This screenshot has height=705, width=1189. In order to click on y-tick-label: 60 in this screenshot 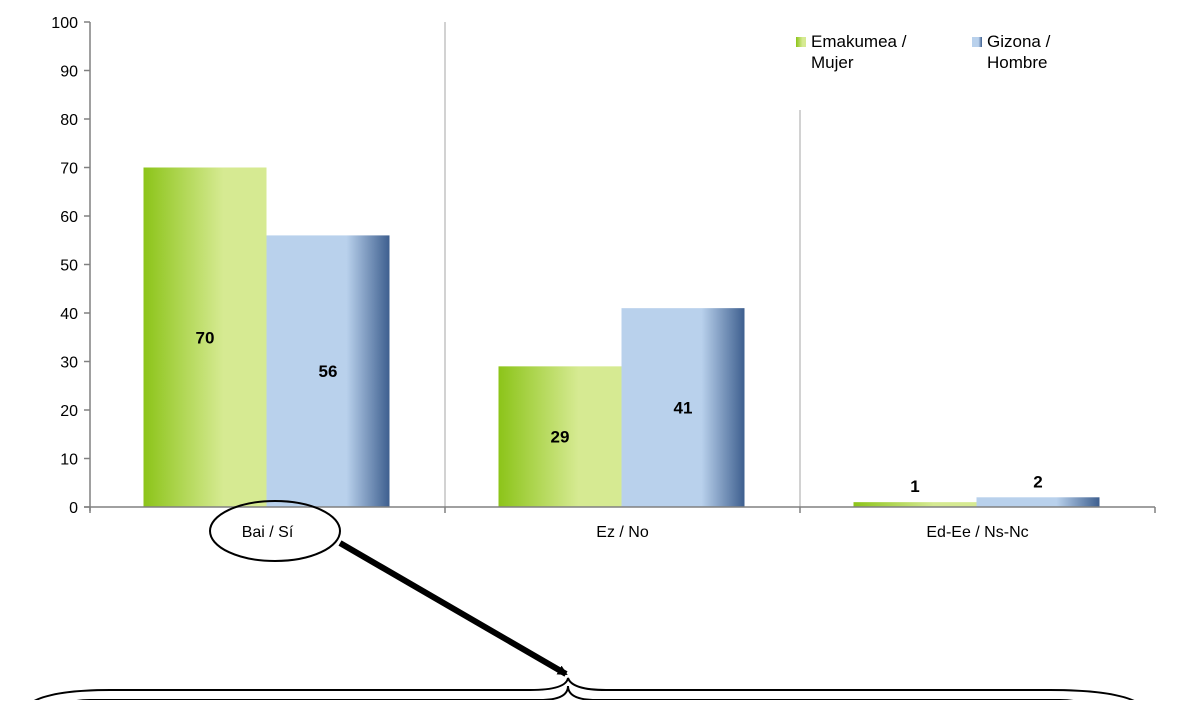, I will do `click(69, 217)`.